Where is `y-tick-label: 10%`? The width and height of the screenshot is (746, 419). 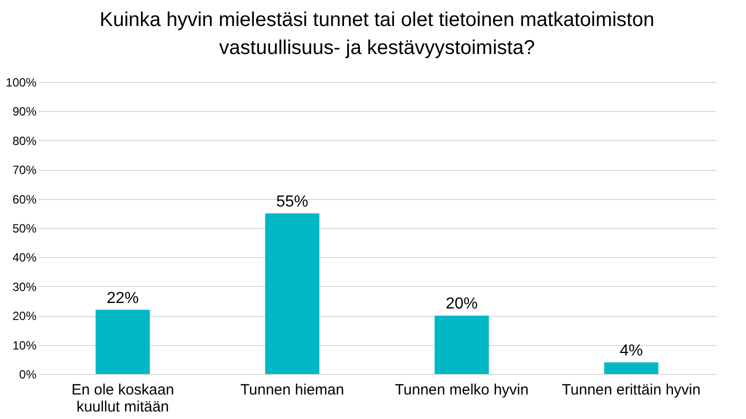 y-tick-label: 10% is located at coordinates (24, 345).